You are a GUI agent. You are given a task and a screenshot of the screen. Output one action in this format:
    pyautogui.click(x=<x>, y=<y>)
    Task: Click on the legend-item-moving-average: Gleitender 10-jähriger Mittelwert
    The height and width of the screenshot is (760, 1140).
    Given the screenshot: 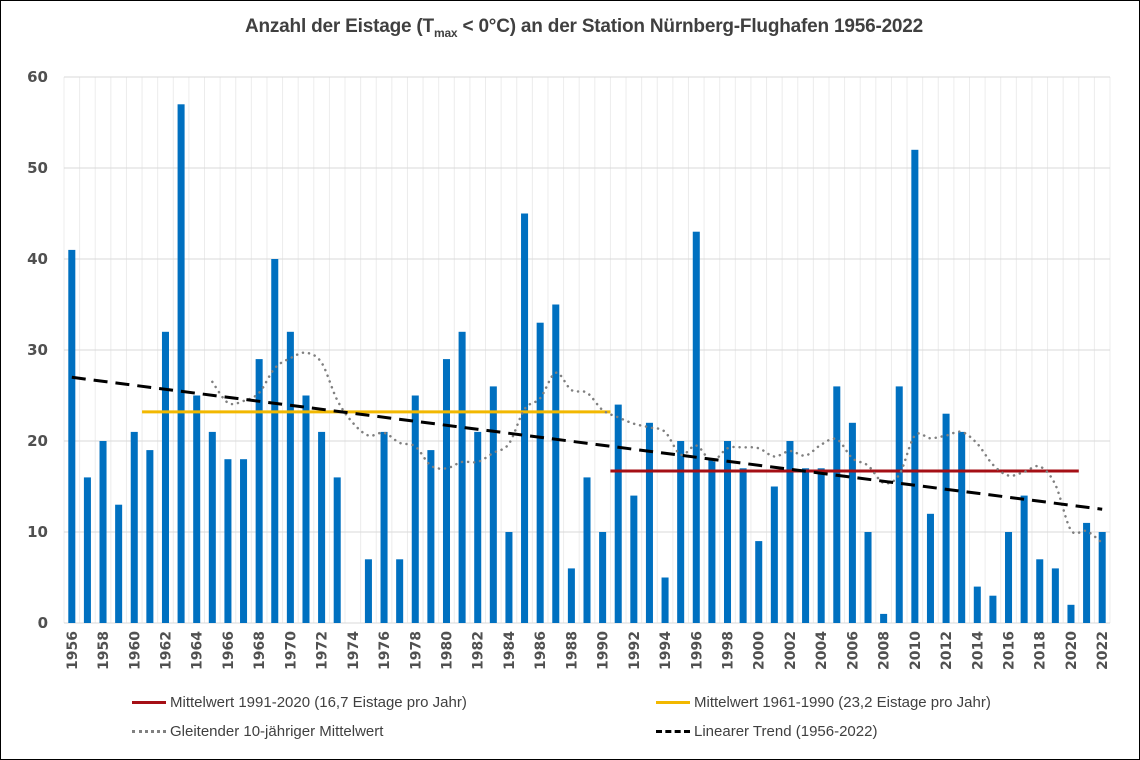 What is the action you would take?
    pyautogui.click(x=257, y=731)
    